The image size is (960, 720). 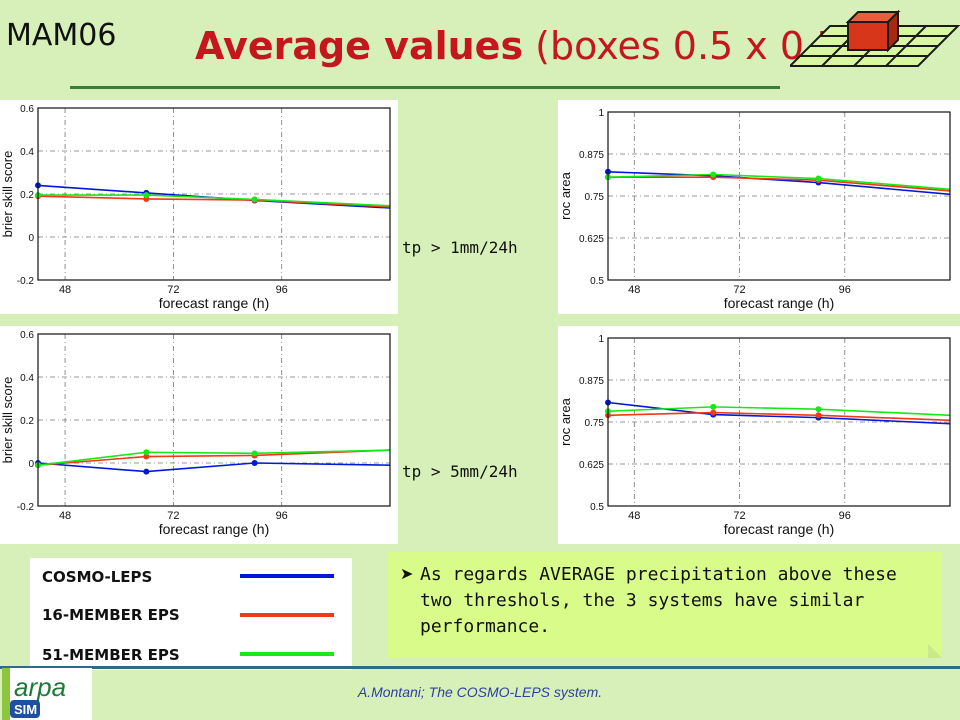 What do you see at coordinates (191, 614) in the screenshot?
I see `legend: COSMO-LEPS 16-MEMBER EPS 51-MEMBER EPS` at bounding box center [191, 614].